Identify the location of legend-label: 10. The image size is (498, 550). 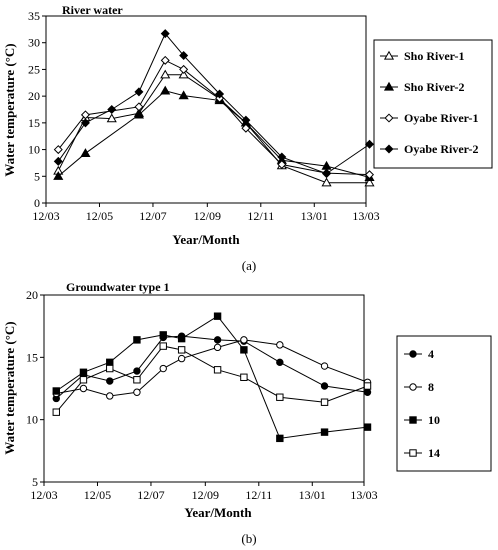
(434, 420).